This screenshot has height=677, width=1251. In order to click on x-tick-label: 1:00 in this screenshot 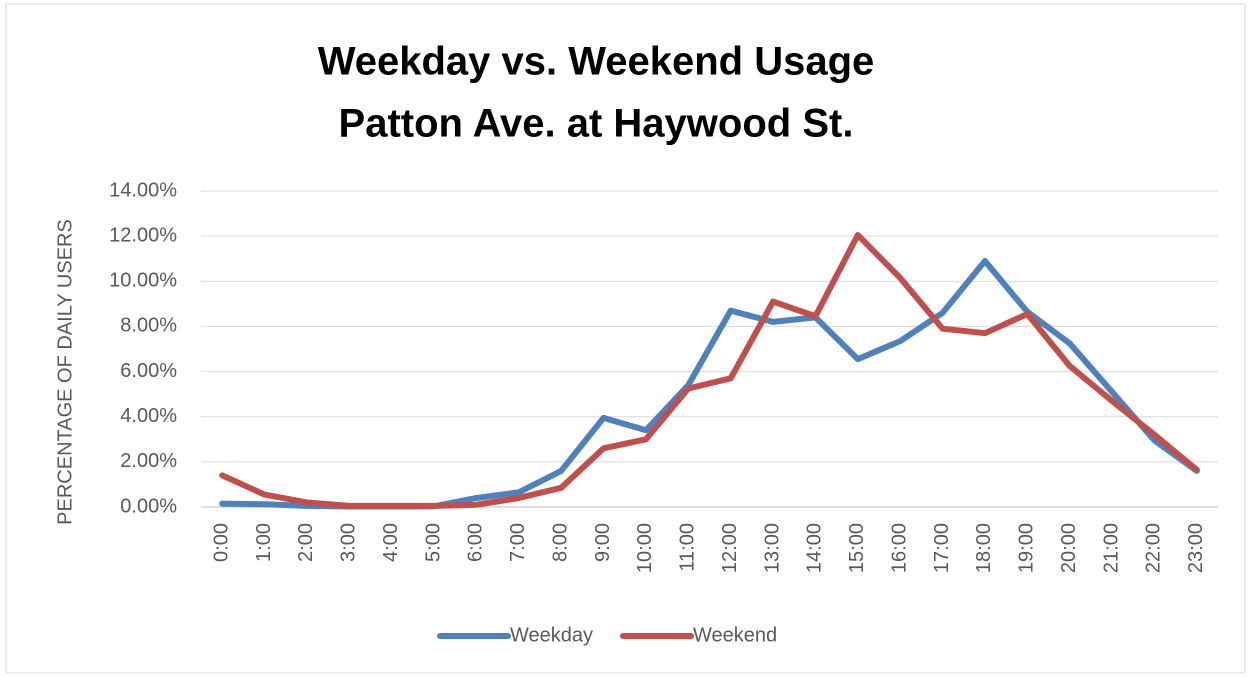, I will do `click(264, 542)`.